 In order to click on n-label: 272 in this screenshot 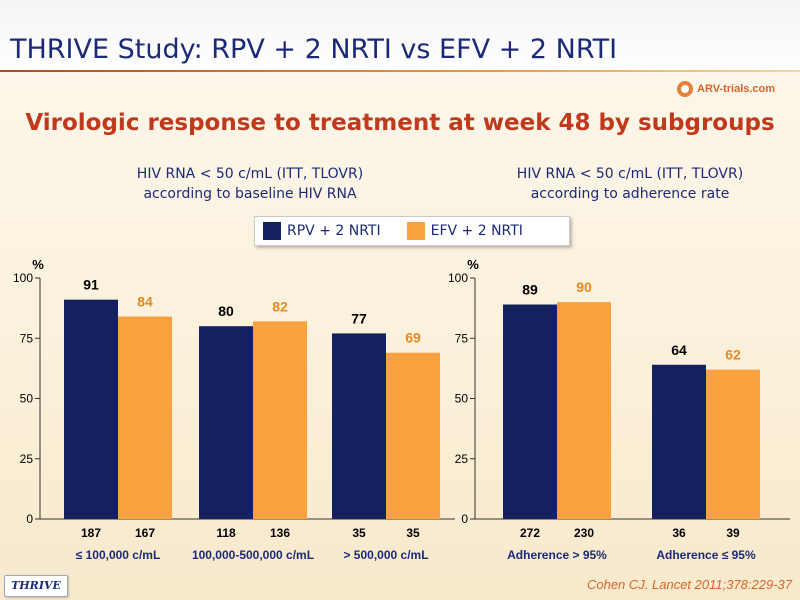, I will do `click(530, 533)`.